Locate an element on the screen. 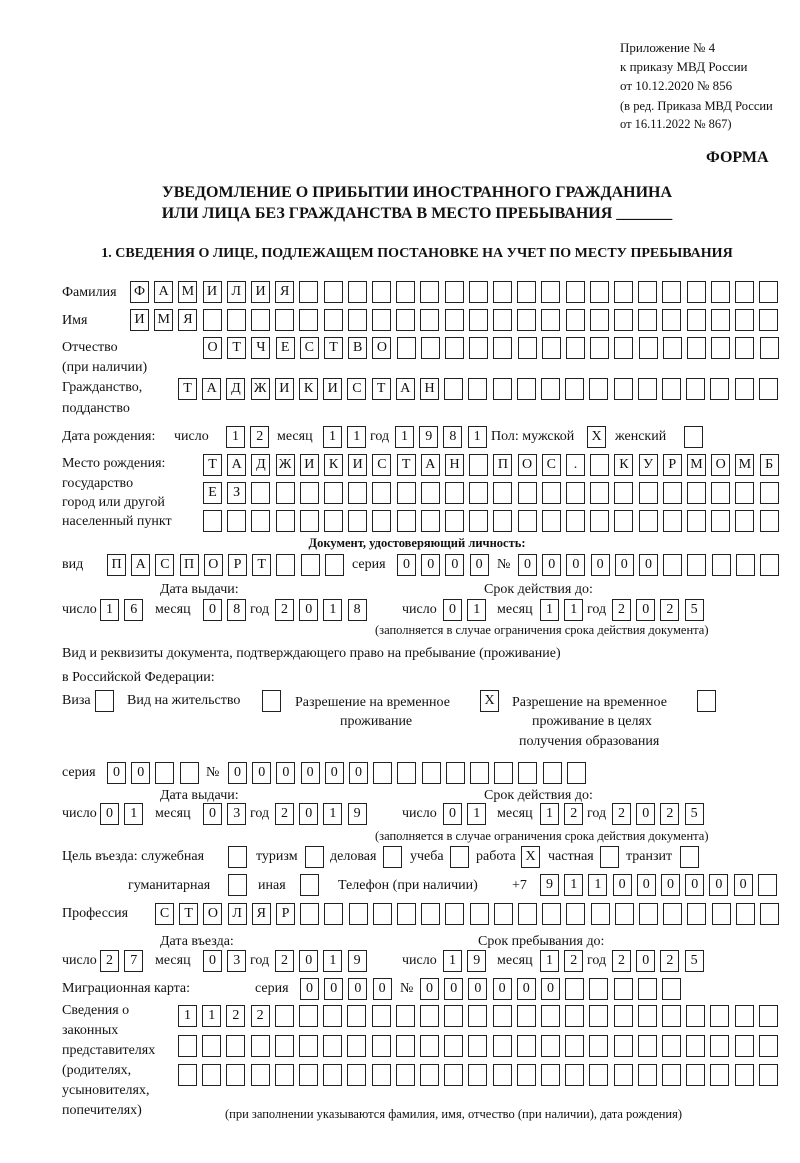  char-cell-birthplace-row1: С is located at coordinates (382, 465).